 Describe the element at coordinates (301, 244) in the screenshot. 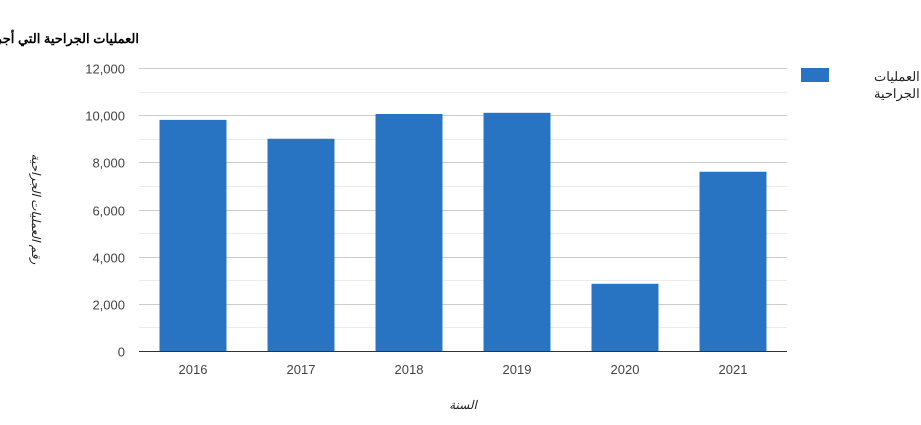

I see `bar-2017` at that location.